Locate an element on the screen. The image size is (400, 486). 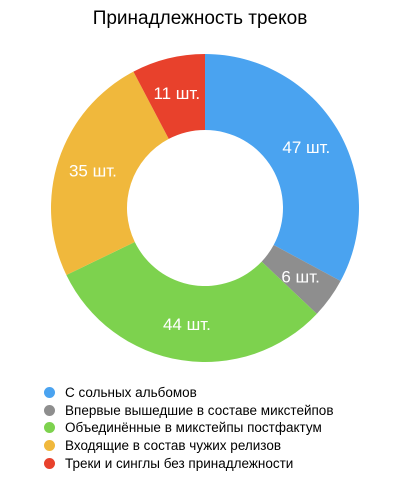
legend-item-4: Входящие в состав чужих релизов is located at coordinates (189, 446).